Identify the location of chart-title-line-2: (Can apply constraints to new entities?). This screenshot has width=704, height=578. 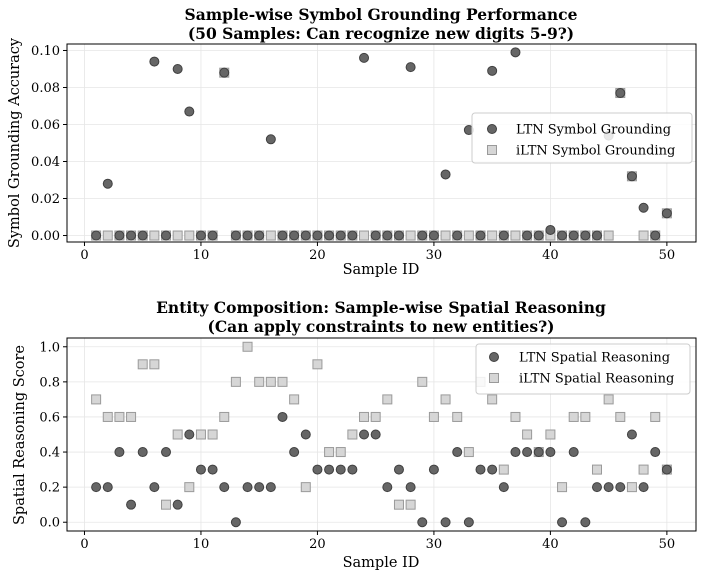
(381, 326).